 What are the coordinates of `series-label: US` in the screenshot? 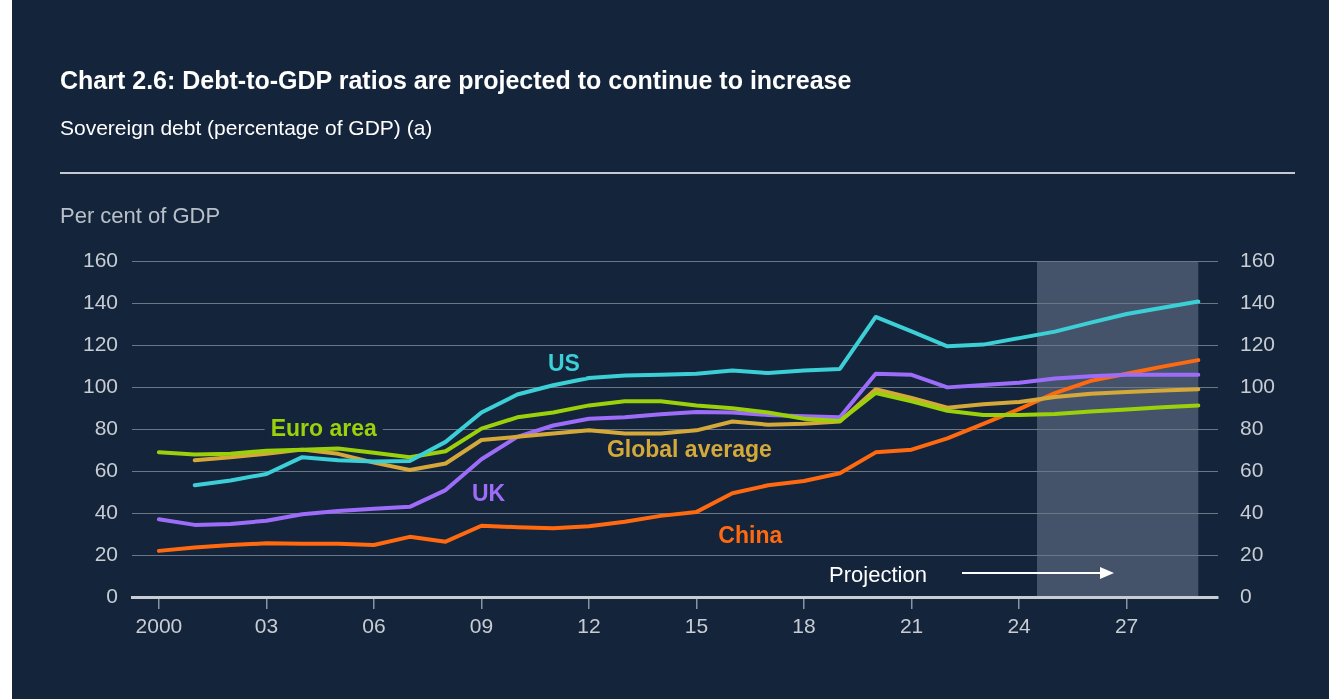 It's located at (563, 362).